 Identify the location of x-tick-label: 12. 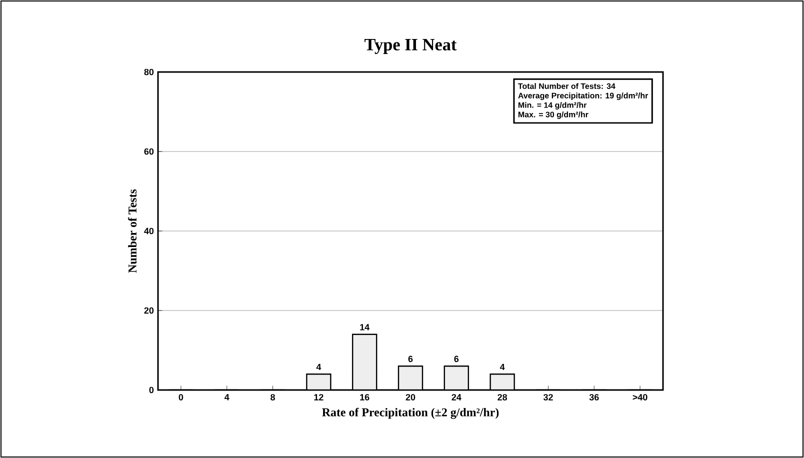
(319, 397).